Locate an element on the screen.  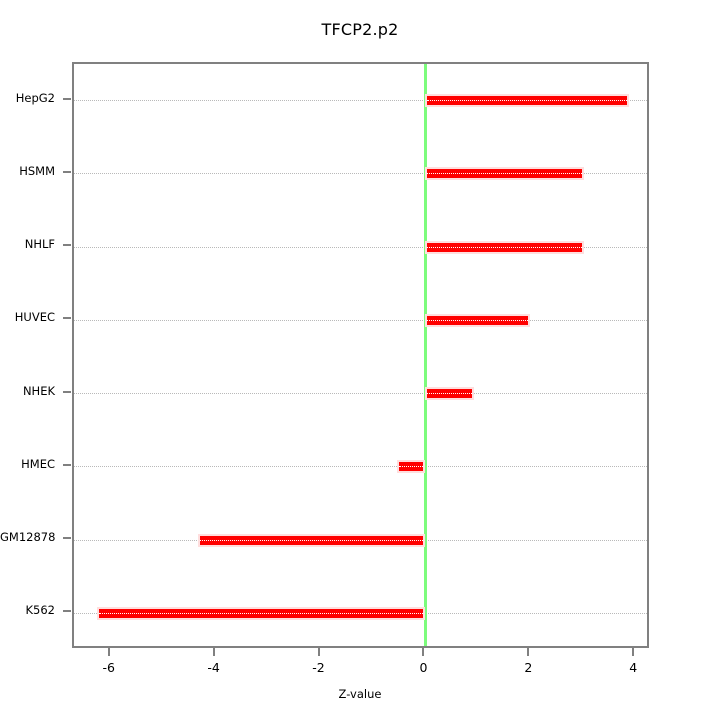
zero-reference-line is located at coordinates (425, 355).